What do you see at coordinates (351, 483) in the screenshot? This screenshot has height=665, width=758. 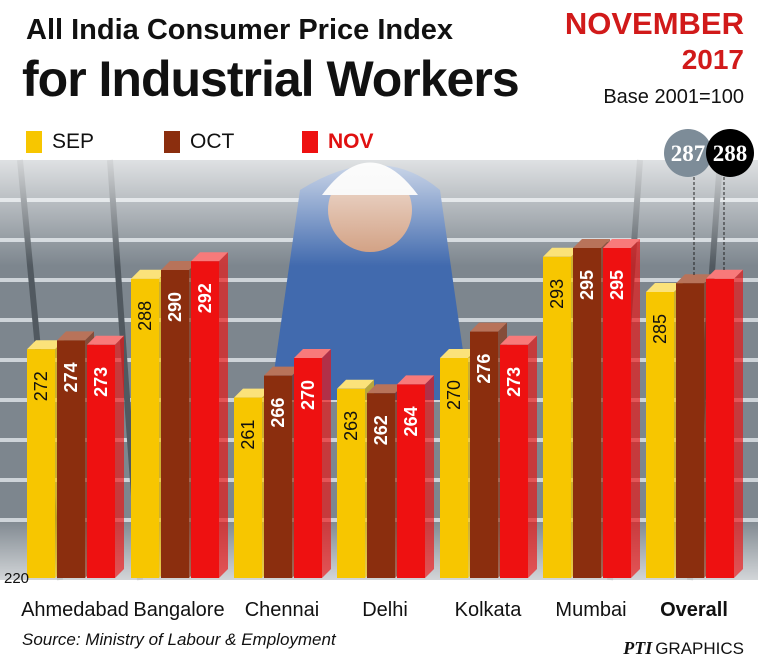 I see `bar-delhi-sep` at bounding box center [351, 483].